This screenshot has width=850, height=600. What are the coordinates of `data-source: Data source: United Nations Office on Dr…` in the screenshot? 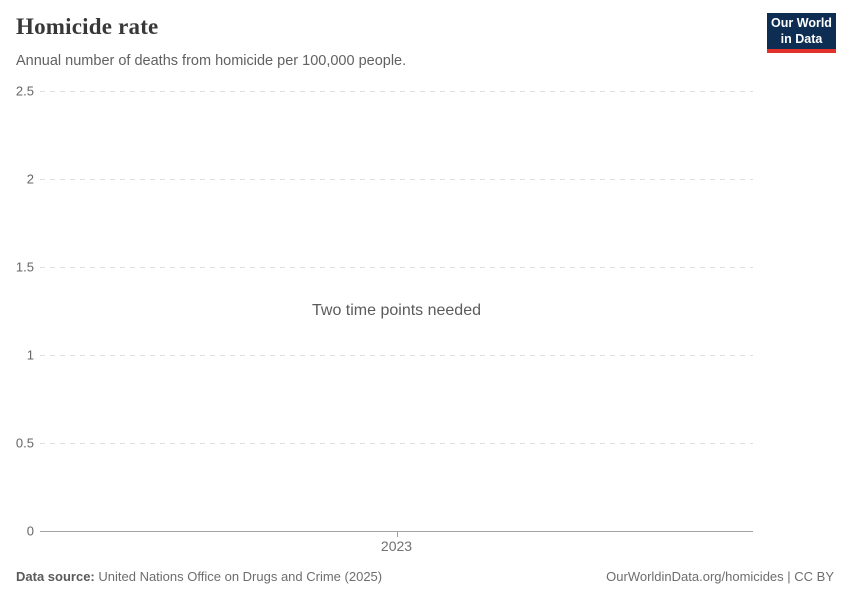 It's located at (199, 576).